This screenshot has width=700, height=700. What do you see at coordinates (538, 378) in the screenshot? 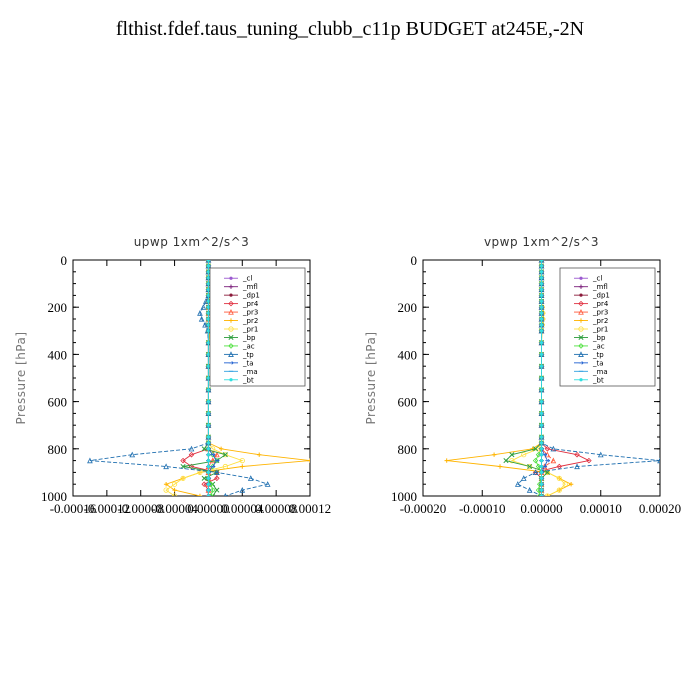
I see `series-line` at bounding box center [538, 378].